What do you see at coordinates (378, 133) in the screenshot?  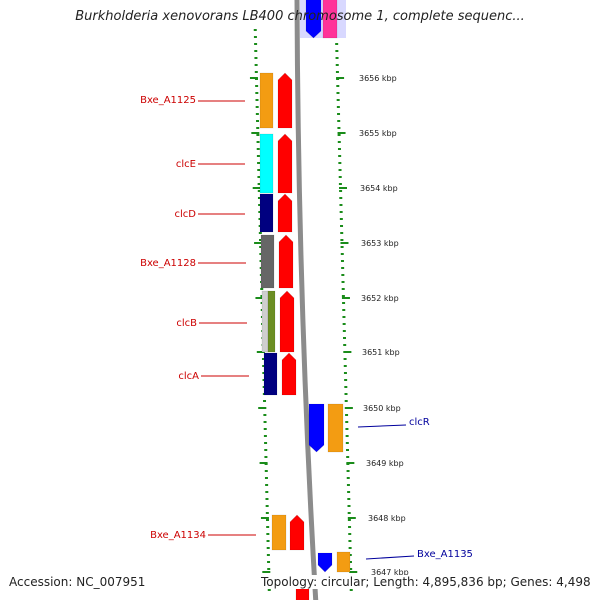 I see `scale-tick-label: 3655 kbp` at bounding box center [378, 133].